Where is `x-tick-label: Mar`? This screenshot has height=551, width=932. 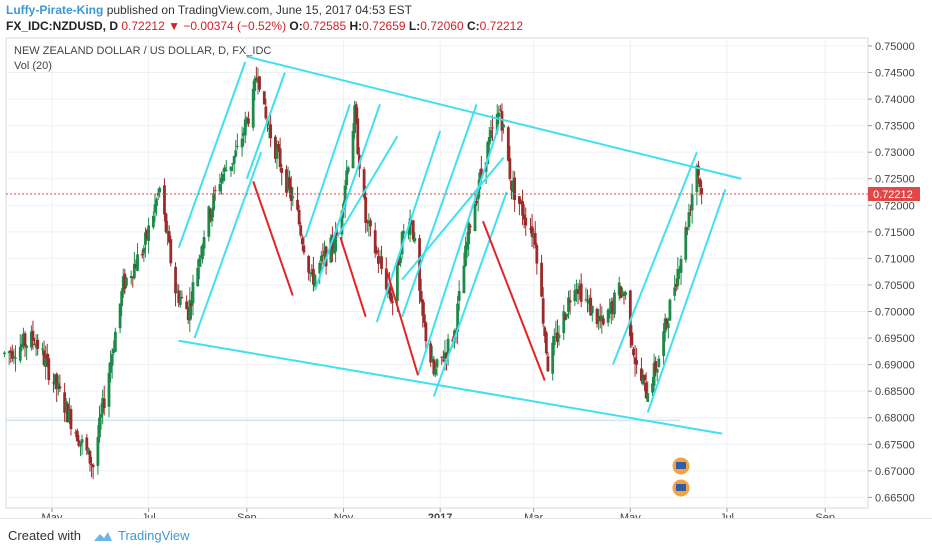 x-tick-label: Mar is located at coordinates (533, 515).